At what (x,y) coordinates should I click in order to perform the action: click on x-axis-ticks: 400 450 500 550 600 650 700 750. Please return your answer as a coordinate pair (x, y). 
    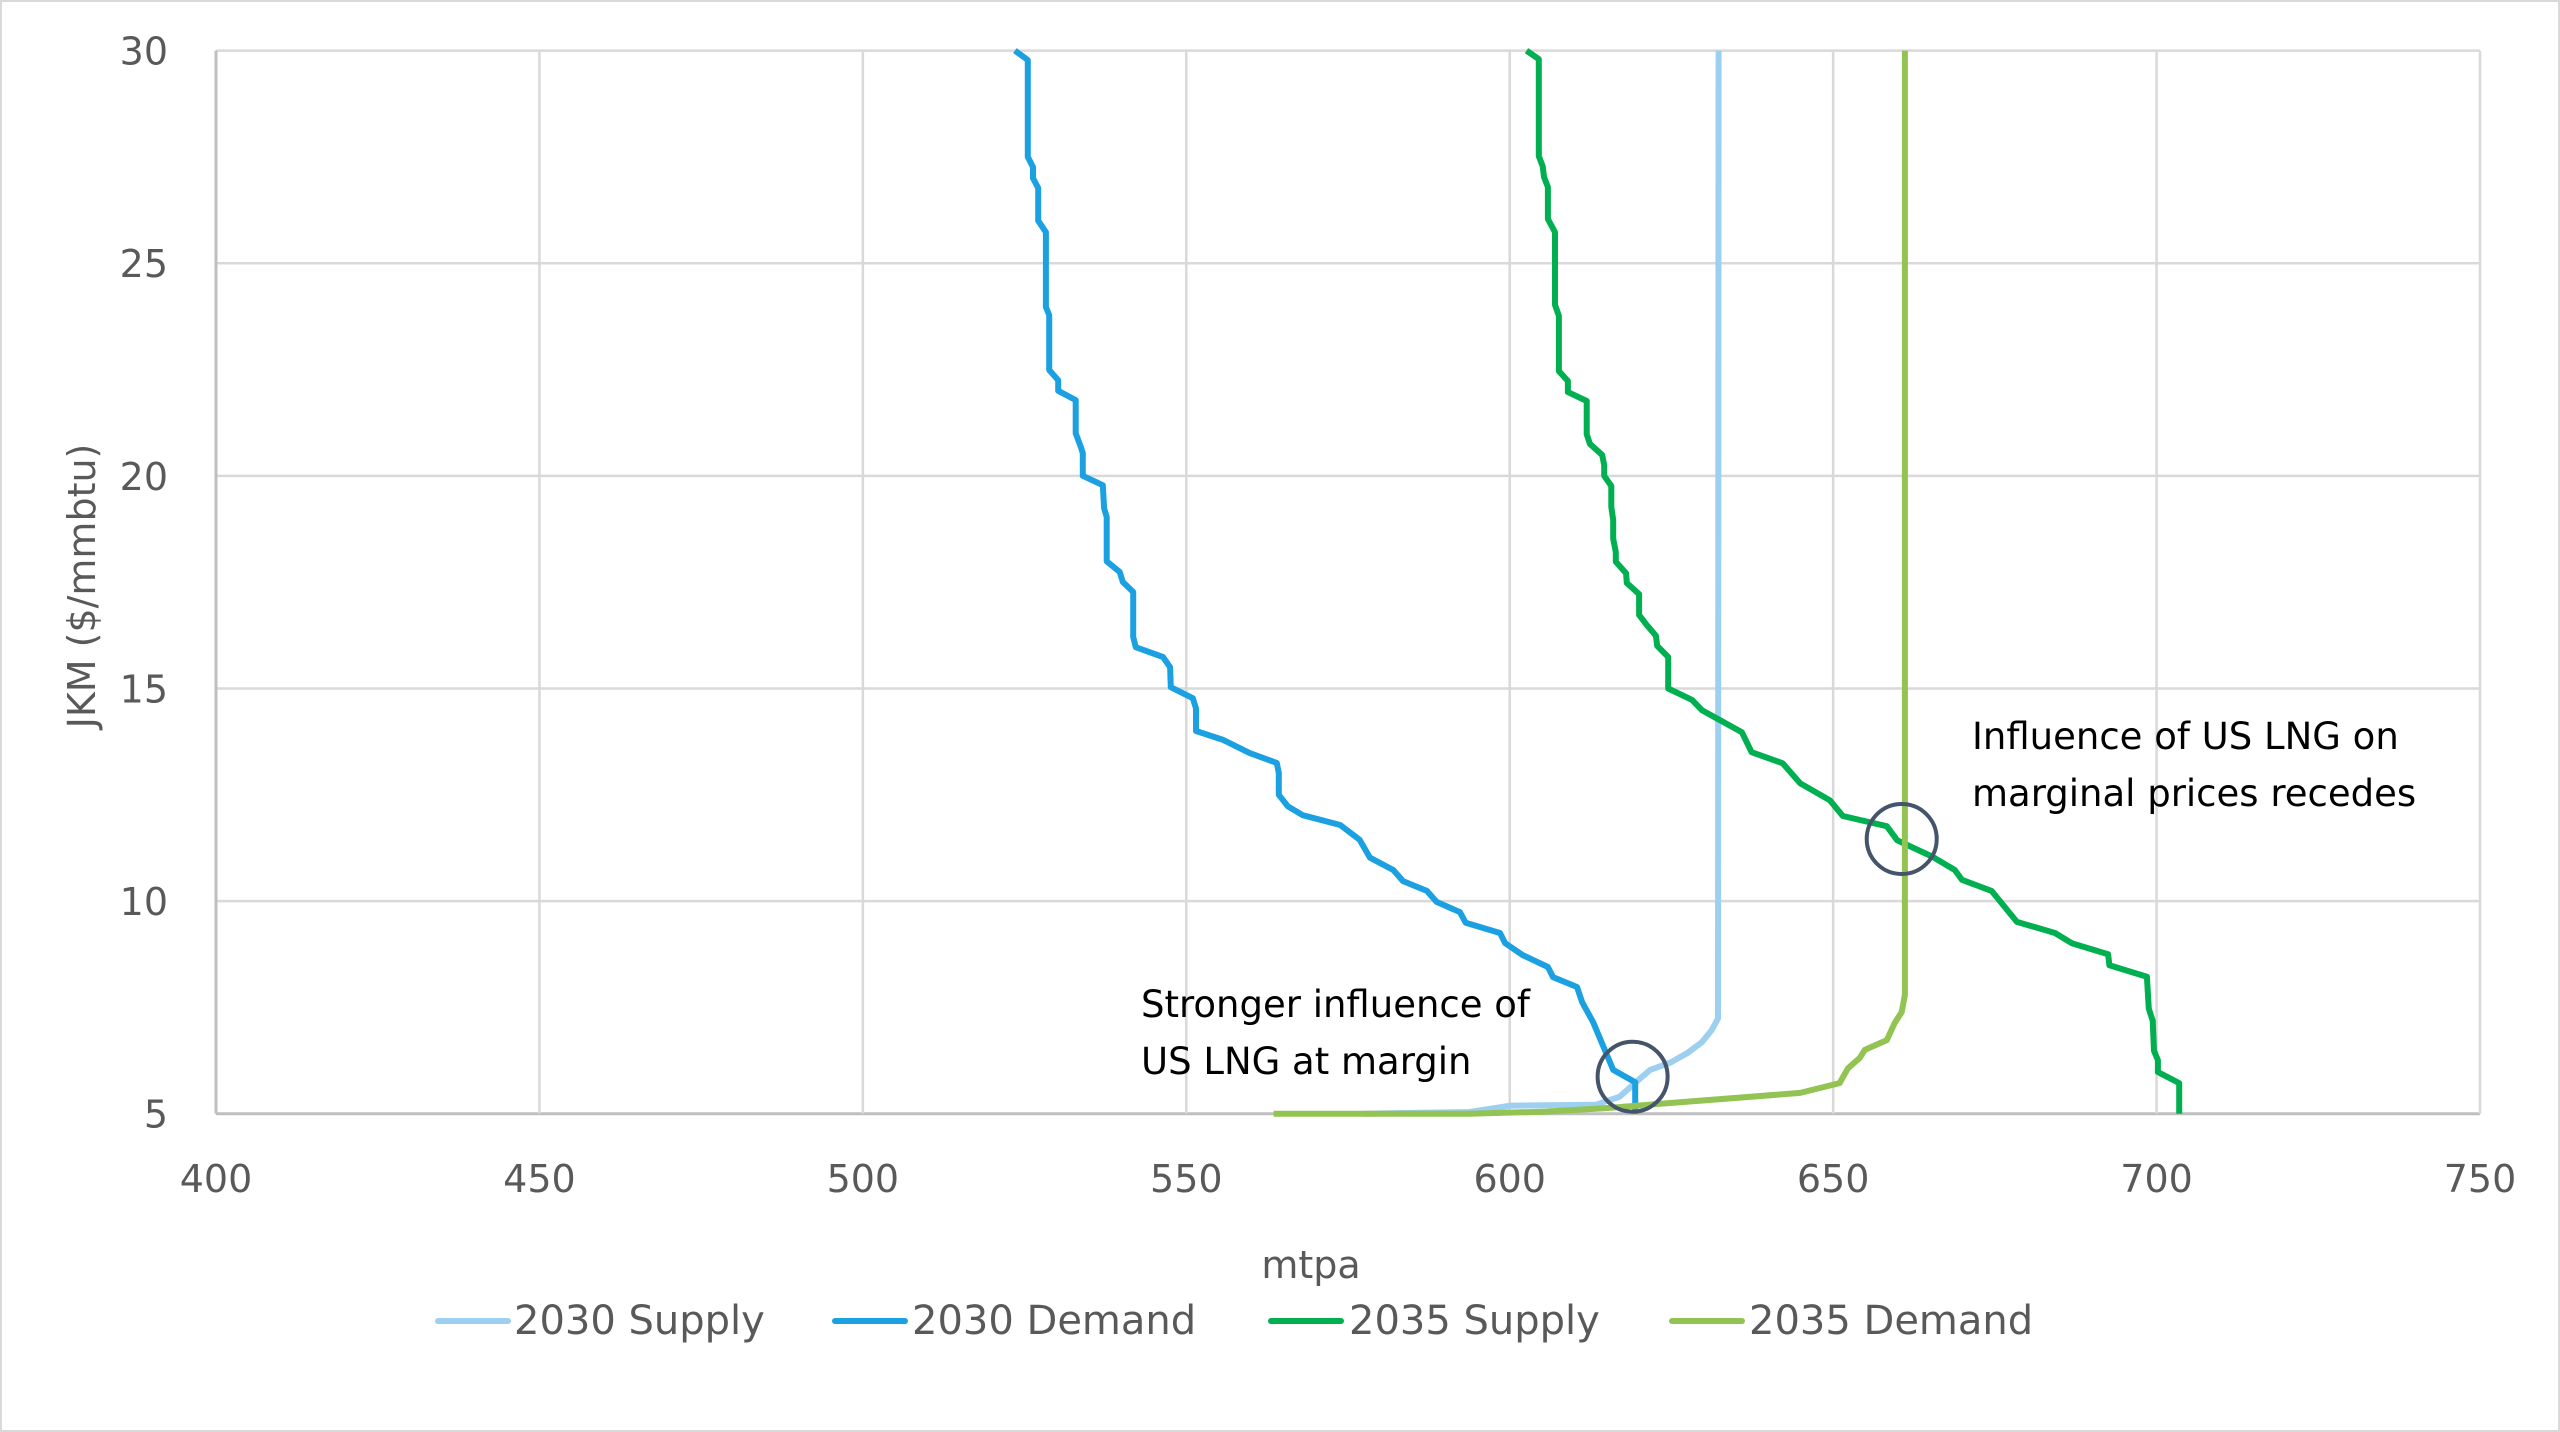
    Looking at the image, I should click on (1348, 1179).